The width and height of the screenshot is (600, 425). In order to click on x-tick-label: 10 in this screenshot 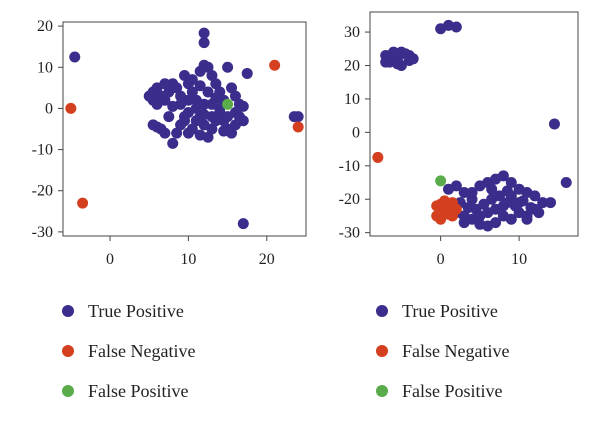, I will do `click(519, 259)`.